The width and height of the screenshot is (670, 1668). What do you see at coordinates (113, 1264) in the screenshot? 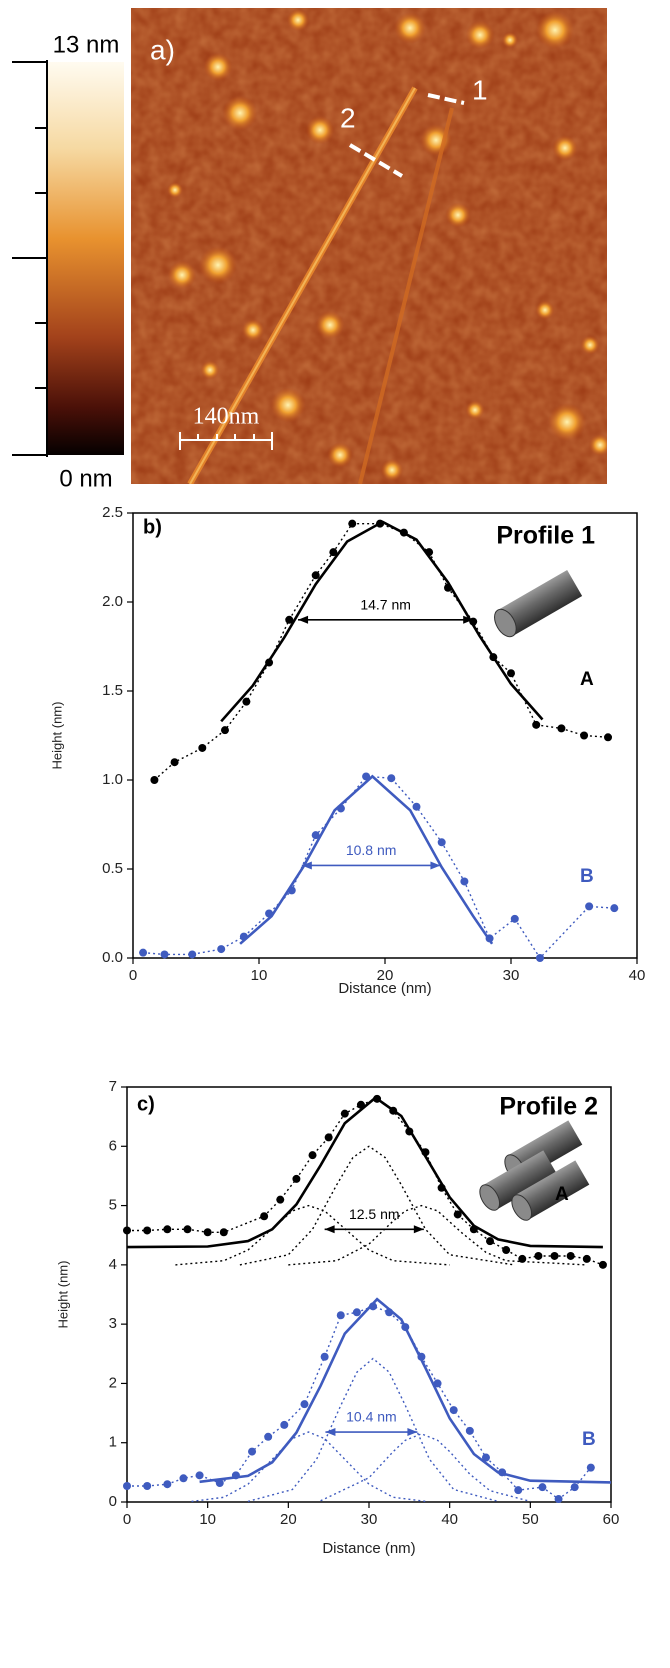
I see `y-tick-label: 4` at bounding box center [113, 1264].